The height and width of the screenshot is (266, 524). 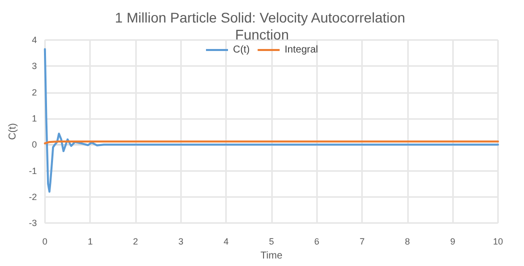 What do you see at coordinates (135, 241) in the screenshot?
I see `x-tick-label: 2` at bounding box center [135, 241].